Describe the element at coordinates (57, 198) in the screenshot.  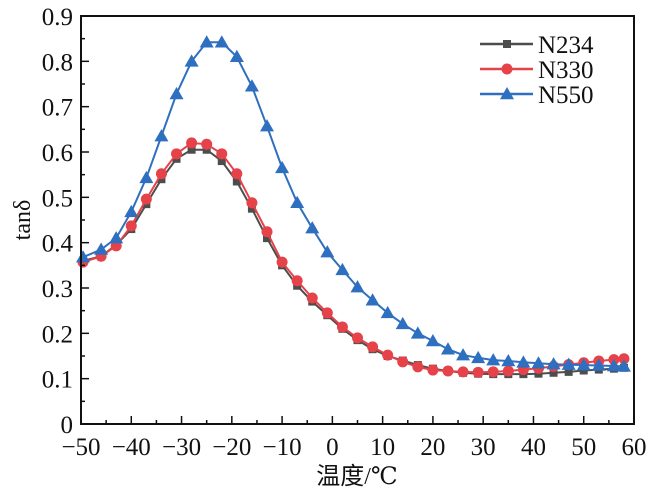
I see `y-tick-label: 0.5` at that location.